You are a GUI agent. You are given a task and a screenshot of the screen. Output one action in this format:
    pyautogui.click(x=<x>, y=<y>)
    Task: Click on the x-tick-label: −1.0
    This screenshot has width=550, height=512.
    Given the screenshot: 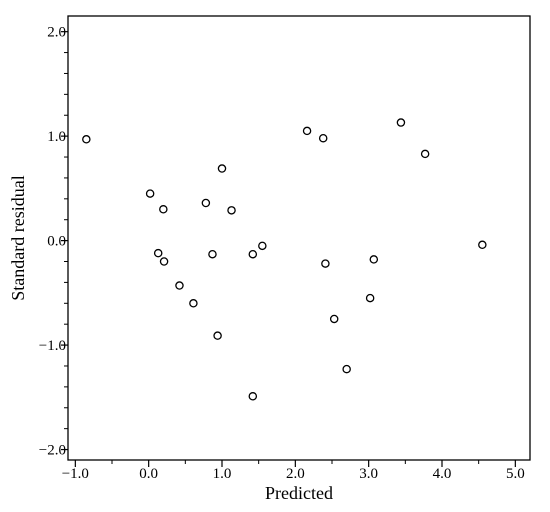 What is the action you would take?
    pyautogui.click(x=75, y=474)
    